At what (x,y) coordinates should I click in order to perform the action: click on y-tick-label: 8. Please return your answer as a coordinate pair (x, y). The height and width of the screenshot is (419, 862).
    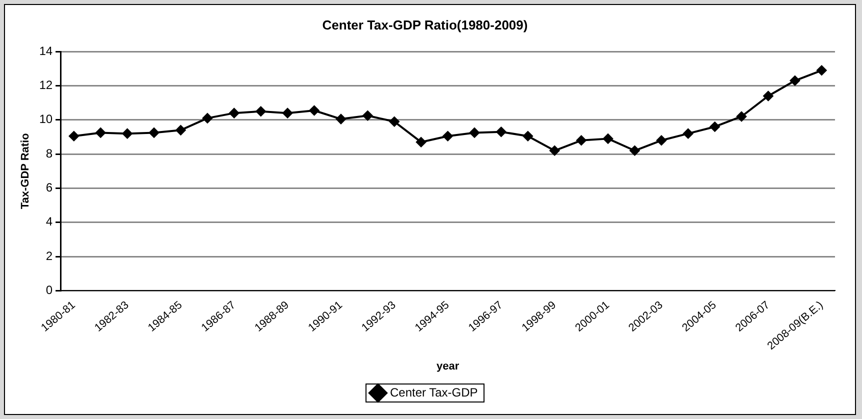
    Looking at the image, I should click on (49, 153).